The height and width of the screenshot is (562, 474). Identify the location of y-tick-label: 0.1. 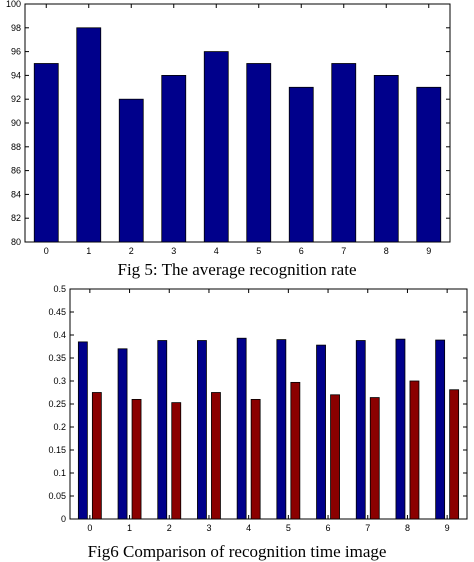
(59, 473).